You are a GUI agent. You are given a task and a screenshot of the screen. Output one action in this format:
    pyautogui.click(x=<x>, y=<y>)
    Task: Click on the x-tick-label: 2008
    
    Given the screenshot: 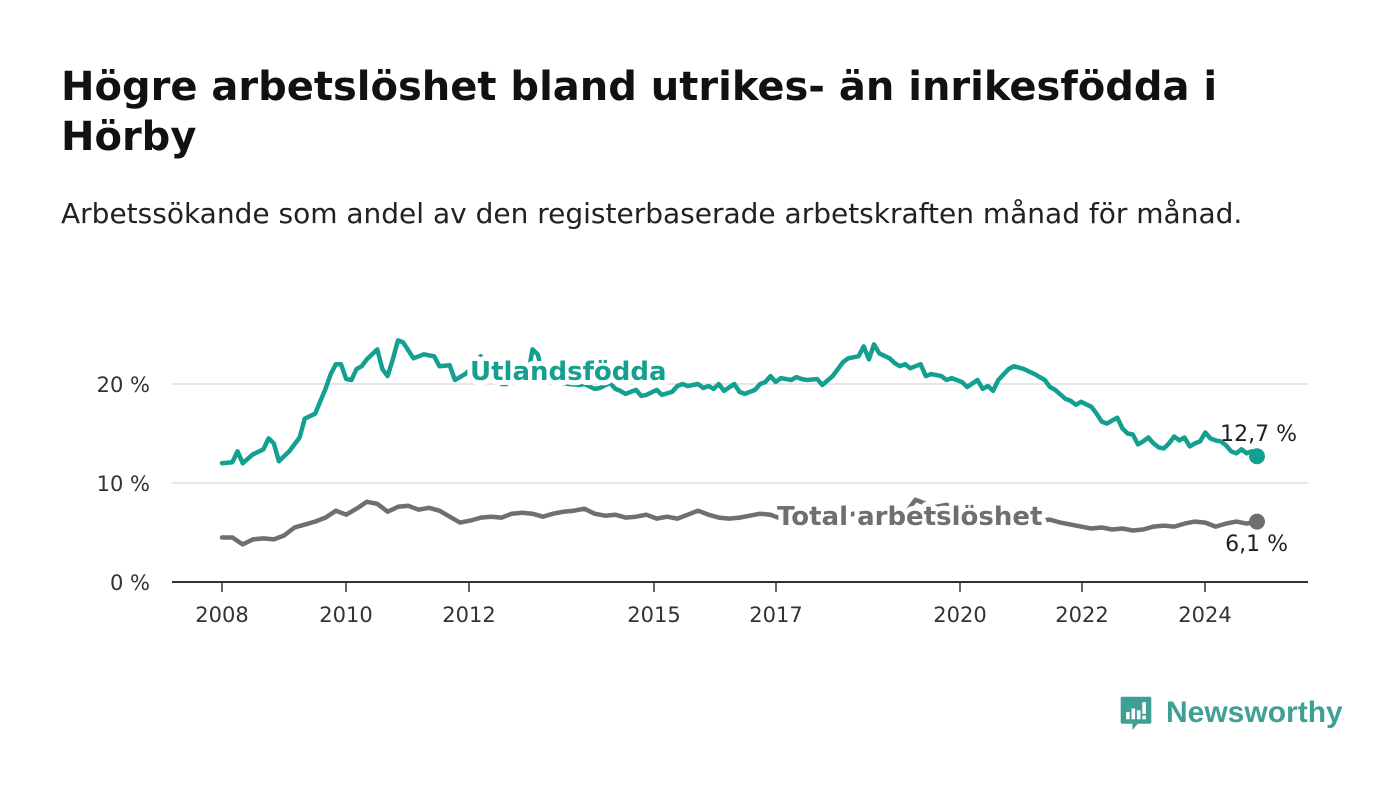 What is the action you would take?
    pyautogui.click(x=221, y=615)
    